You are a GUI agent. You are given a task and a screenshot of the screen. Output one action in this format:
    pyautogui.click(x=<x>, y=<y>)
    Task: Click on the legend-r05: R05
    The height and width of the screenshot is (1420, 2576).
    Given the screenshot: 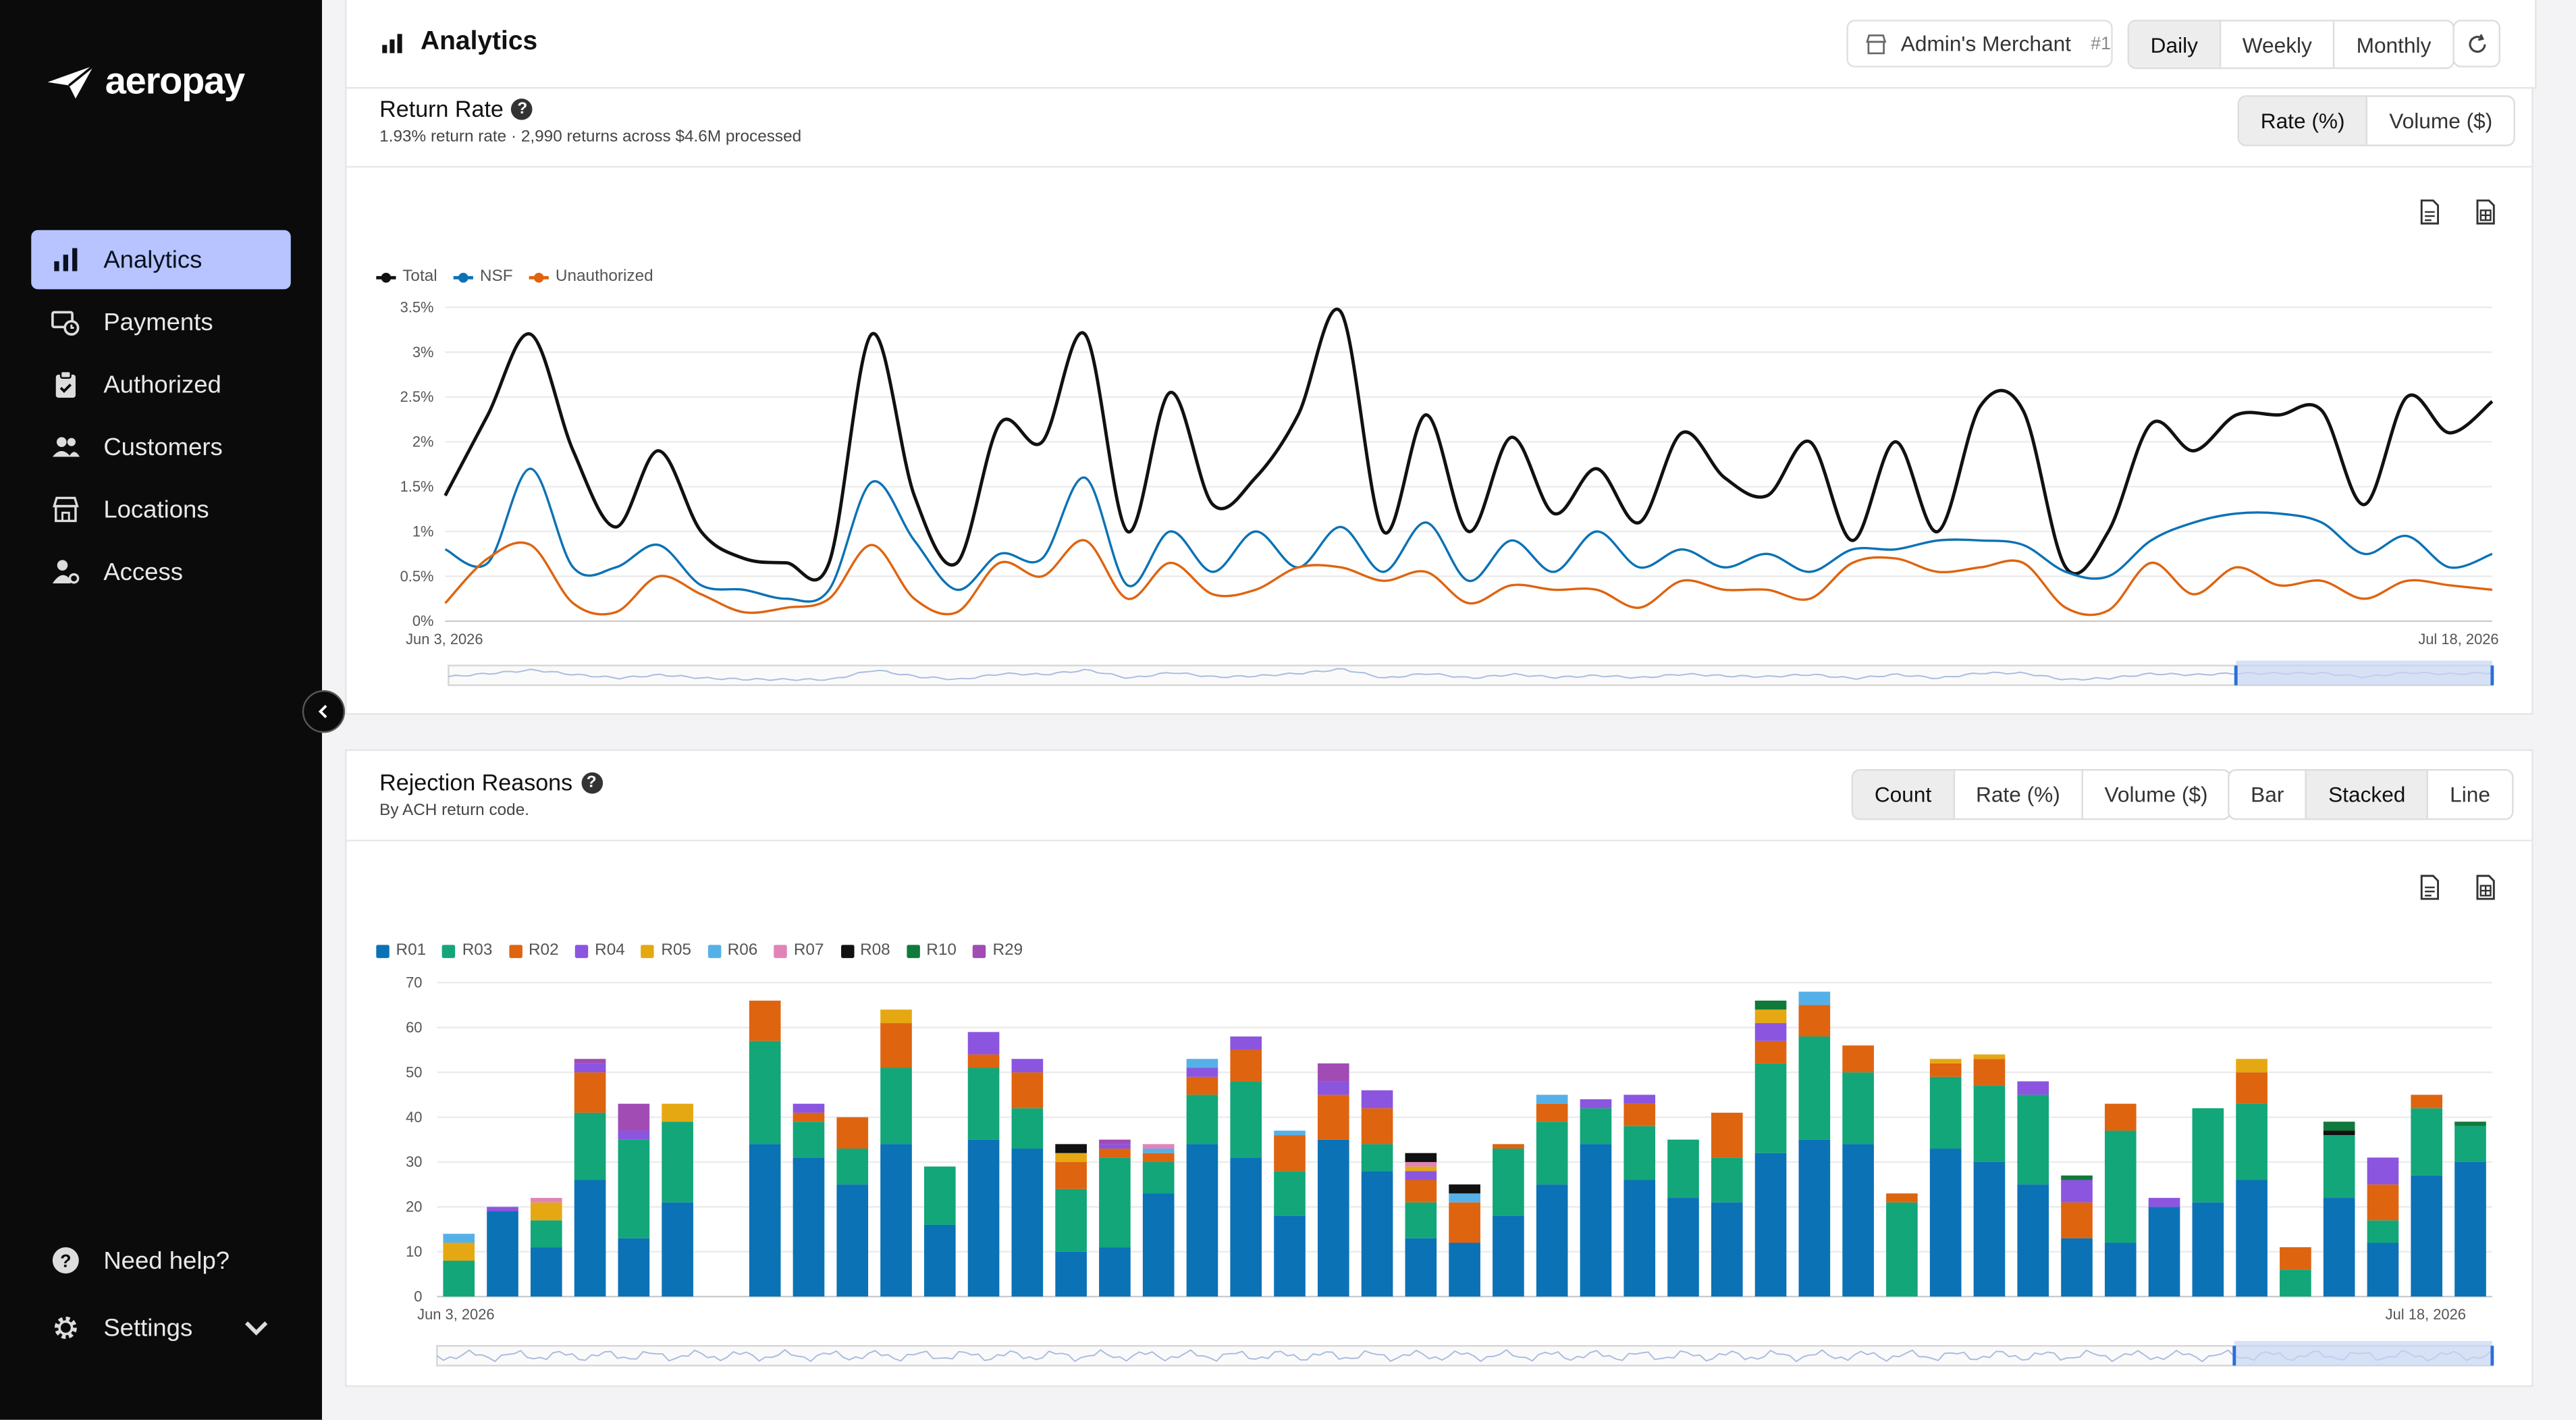 What is the action you would take?
    pyautogui.click(x=666, y=950)
    